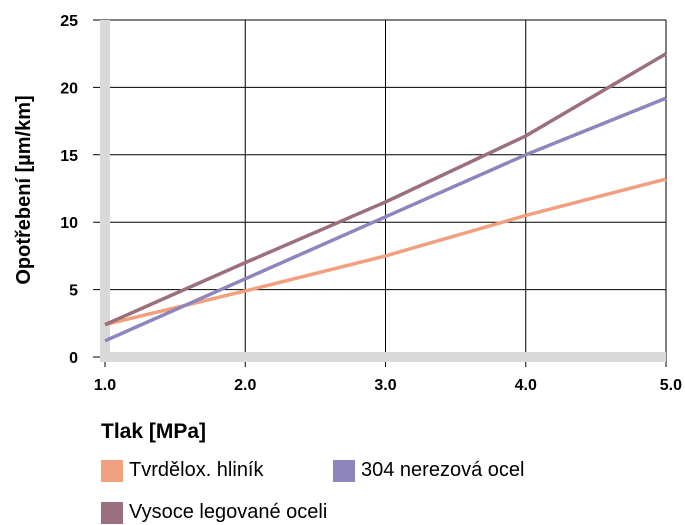  What do you see at coordinates (443, 470) in the screenshot?
I see `legend-label: 304 nerezová ocel` at bounding box center [443, 470].